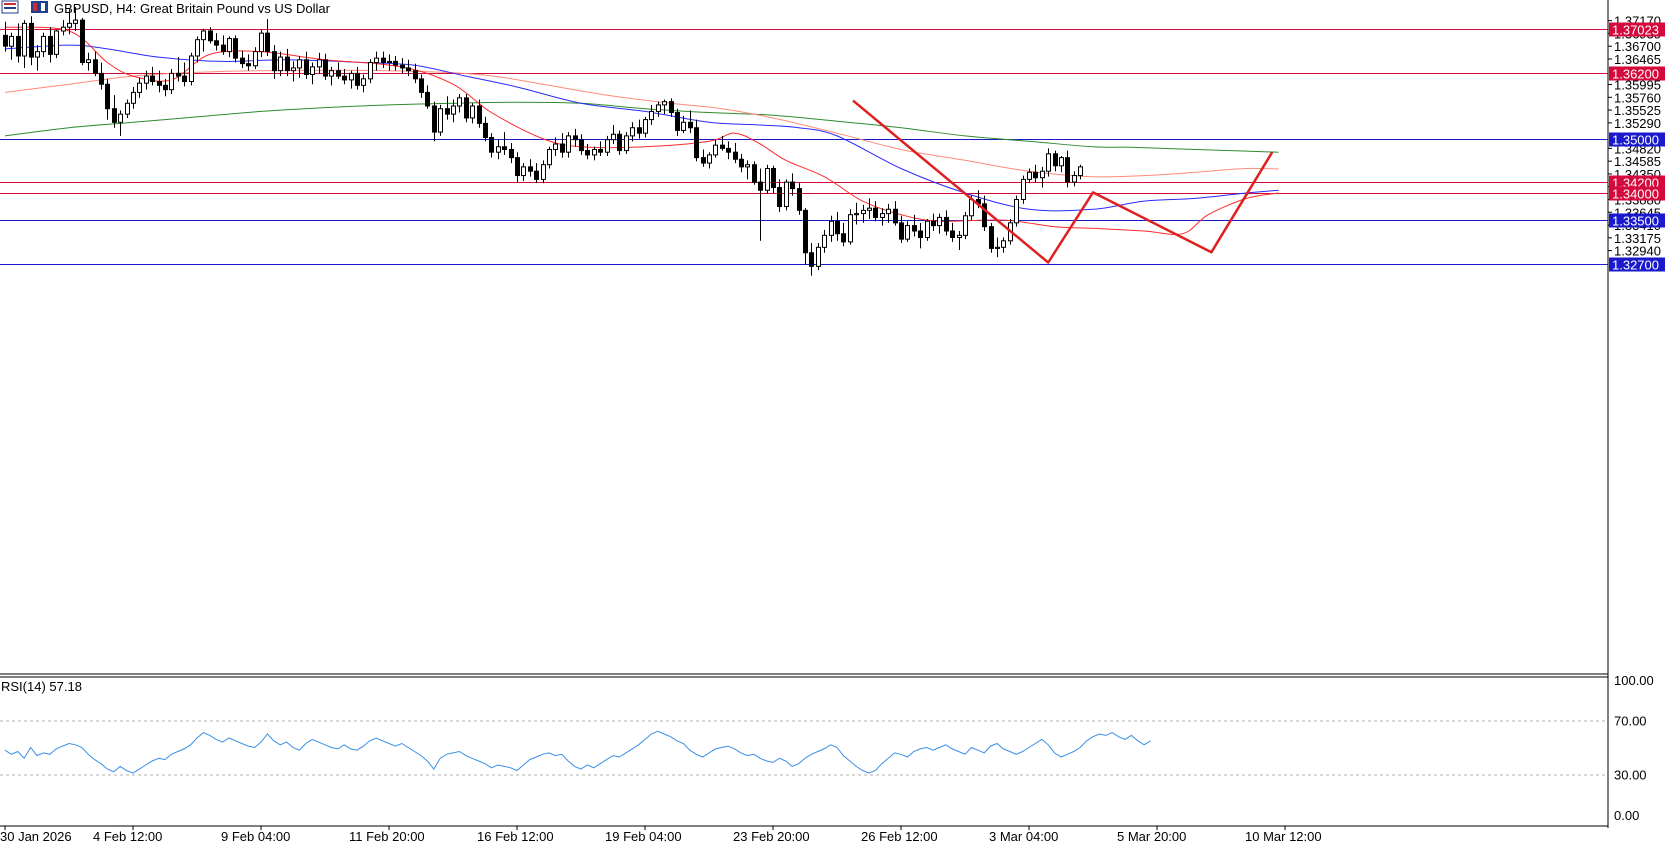 The height and width of the screenshot is (845, 1677). I want to click on time-tick-label-3: 11 Feb 20:00, so click(387, 836).